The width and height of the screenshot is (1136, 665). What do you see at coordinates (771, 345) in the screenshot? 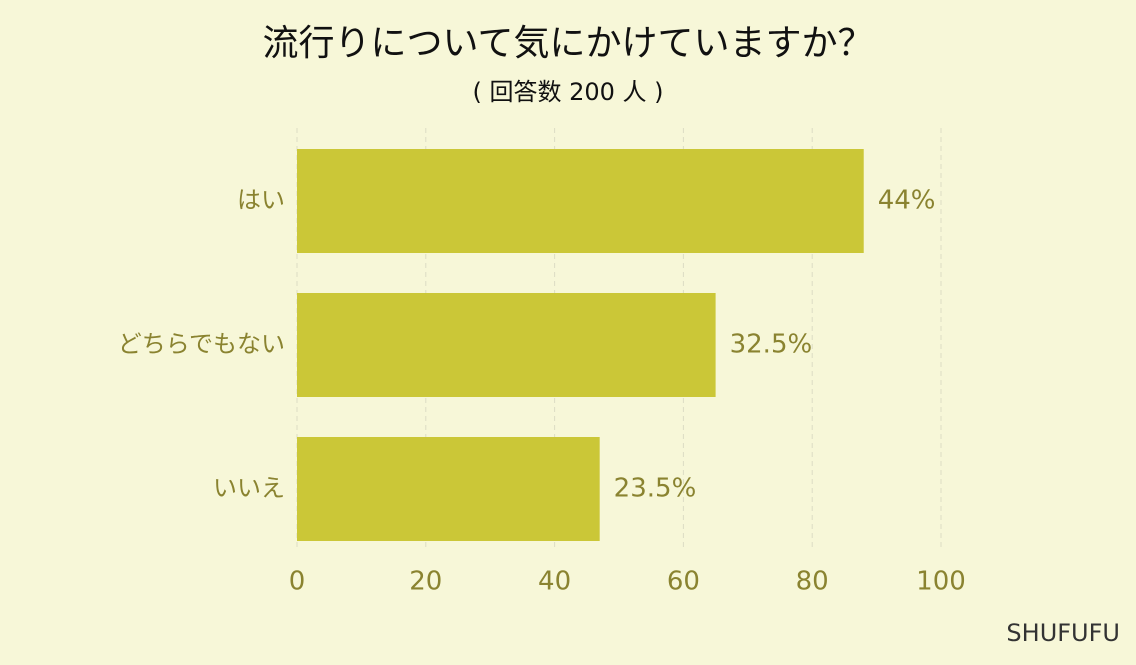
I see `value-label: 32.5%` at bounding box center [771, 345].